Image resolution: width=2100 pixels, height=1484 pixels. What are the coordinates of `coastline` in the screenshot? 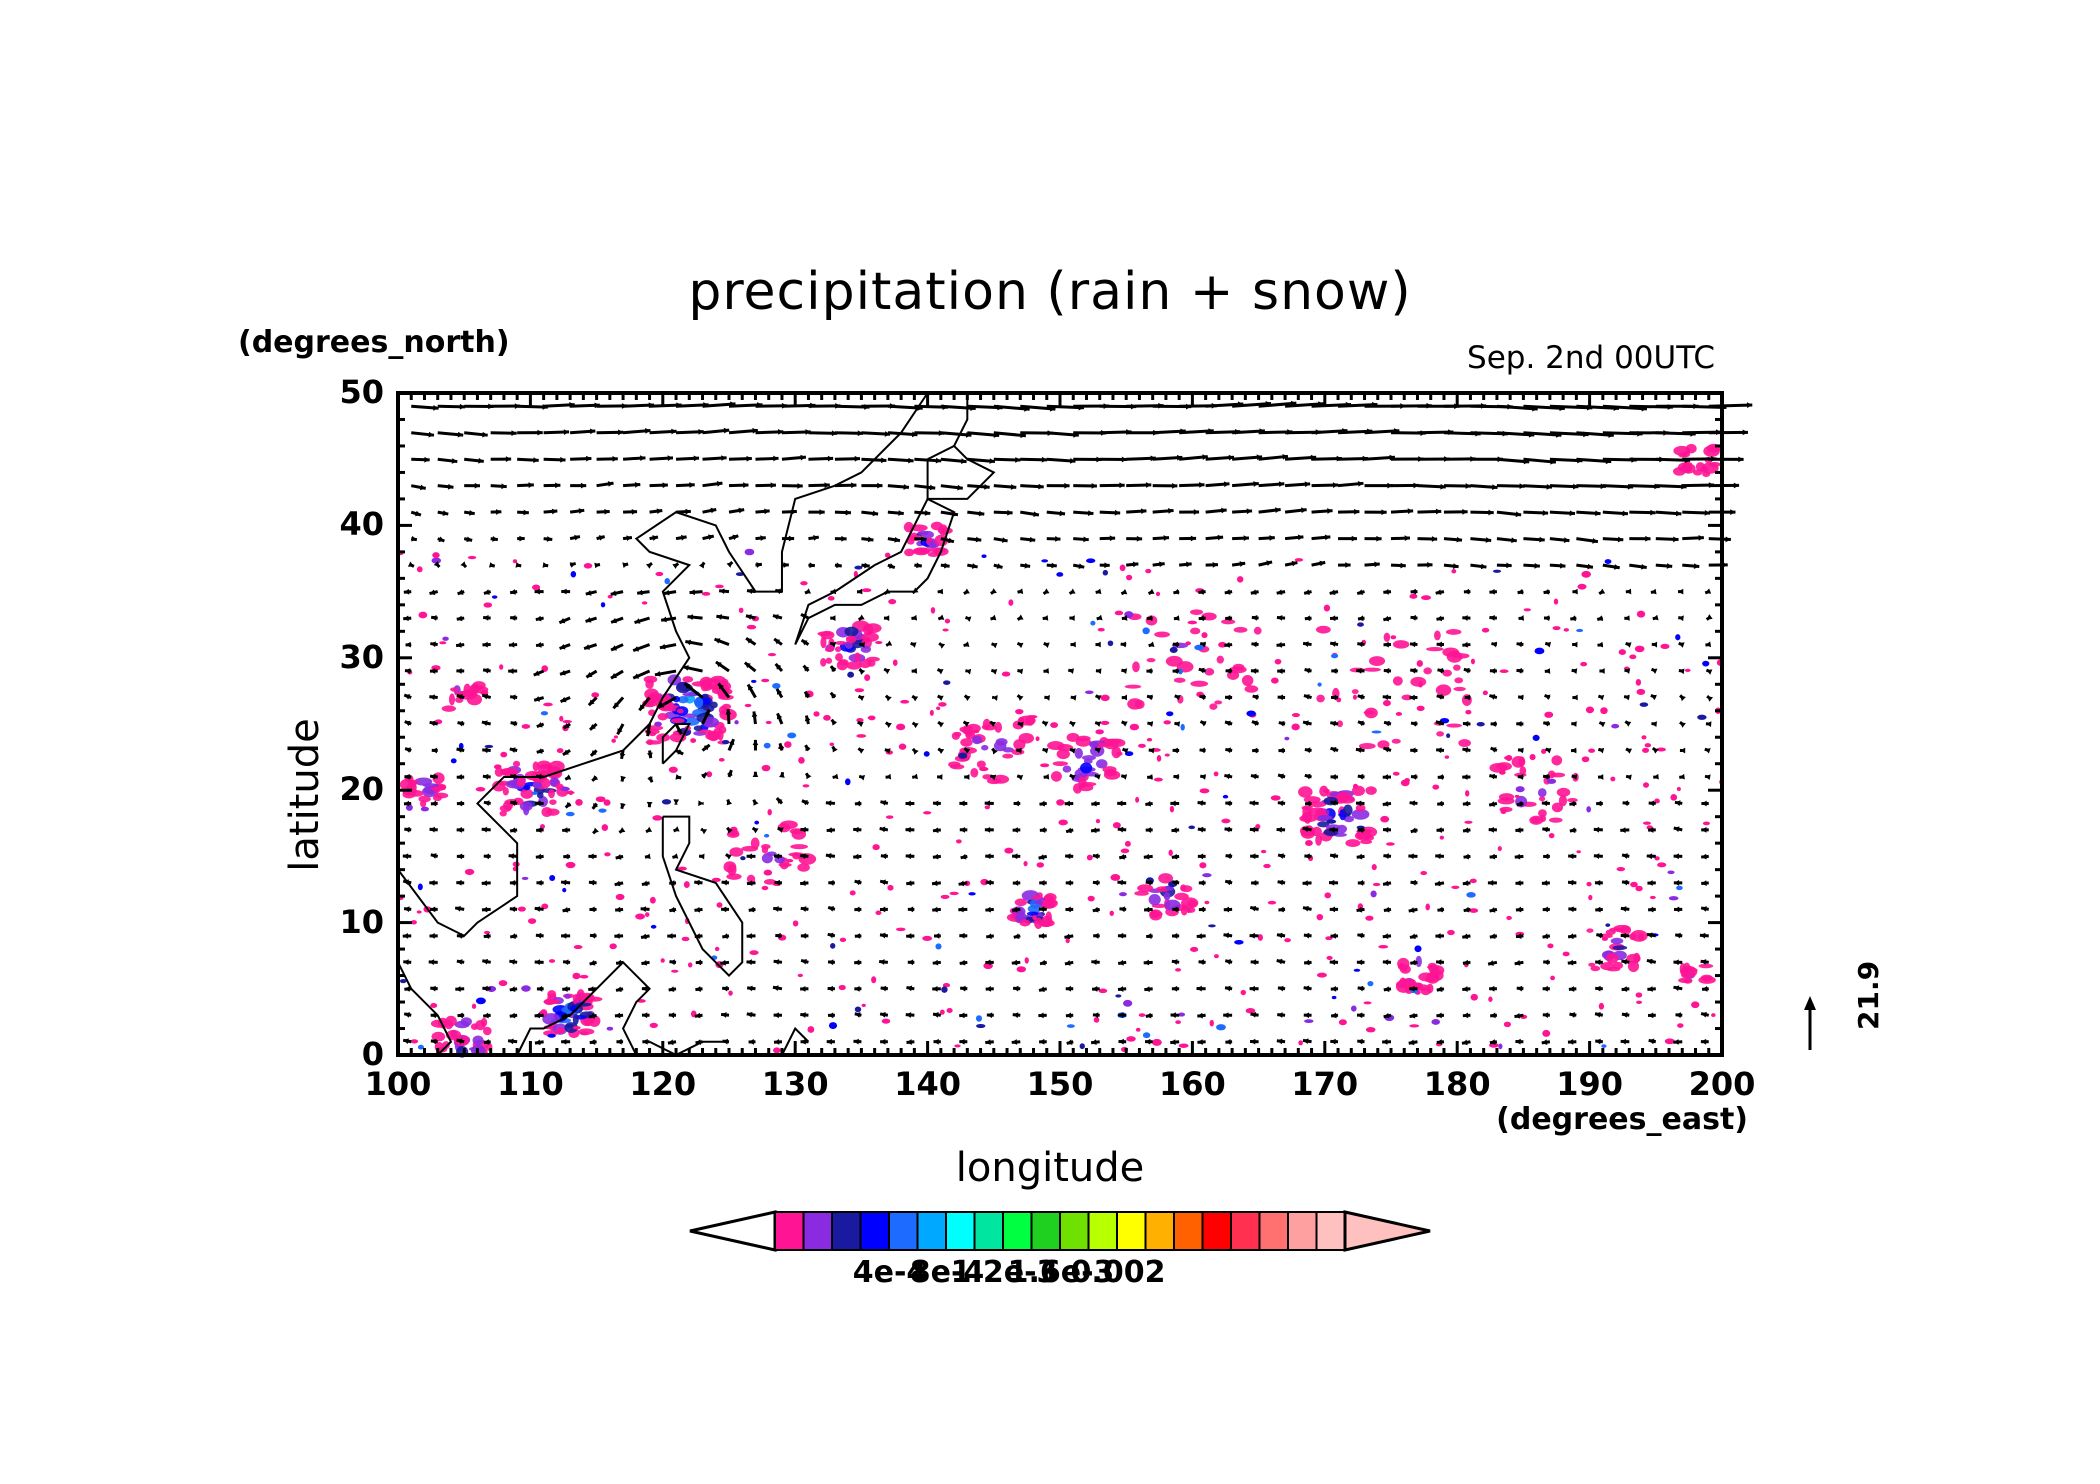 It's located at (676, 744).